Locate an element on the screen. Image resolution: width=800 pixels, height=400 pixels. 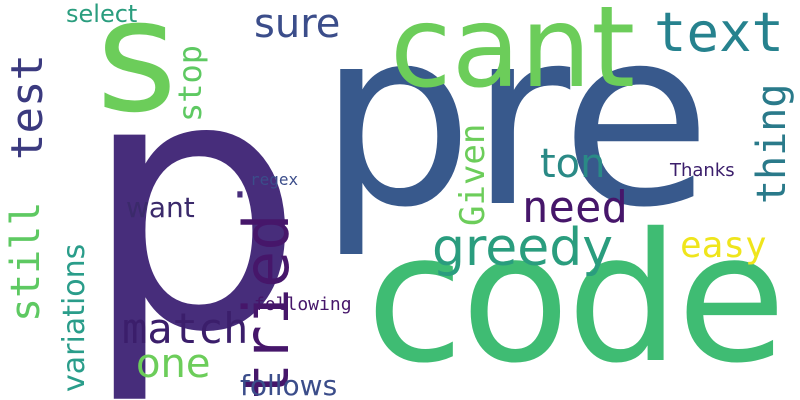
word-easy: easy is located at coordinates (723, 245).